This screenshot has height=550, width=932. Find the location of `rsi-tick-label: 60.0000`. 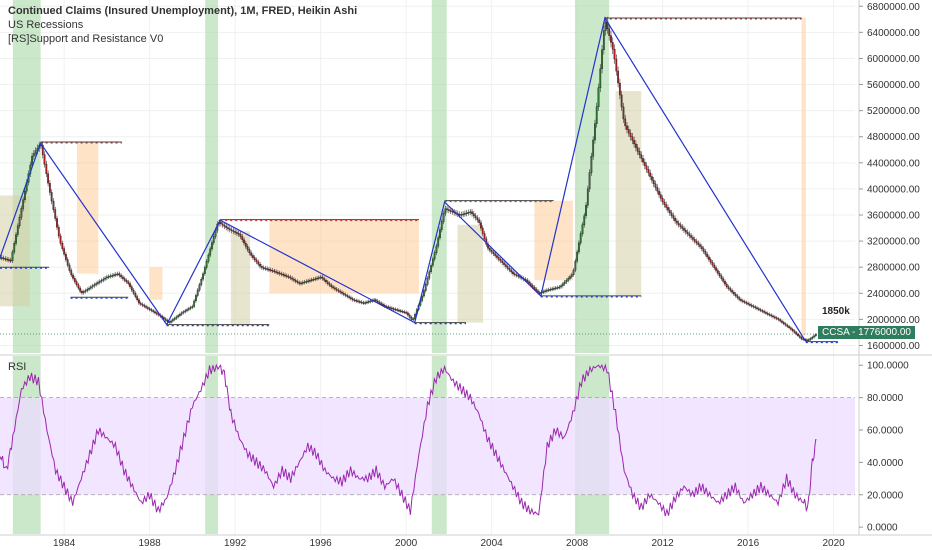

rsi-tick-label: 60.0000 is located at coordinates (885, 431).